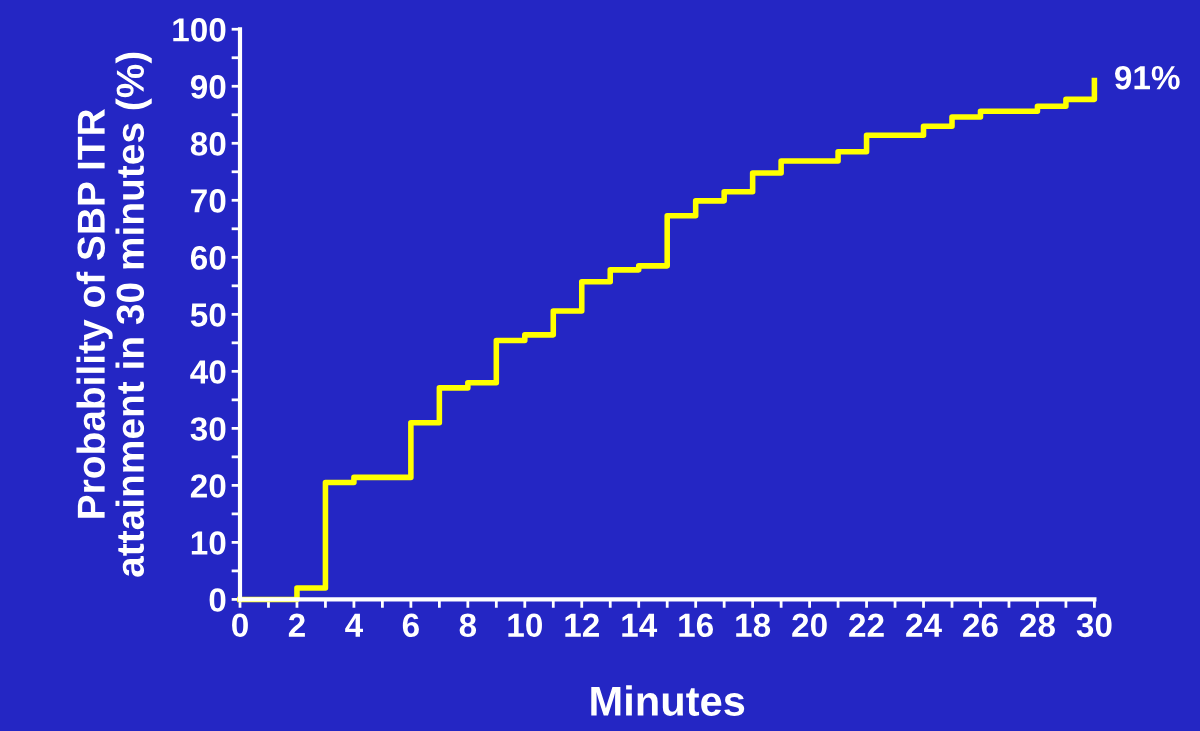  I want to click on y-tick-label: 0, so click(217, 600).